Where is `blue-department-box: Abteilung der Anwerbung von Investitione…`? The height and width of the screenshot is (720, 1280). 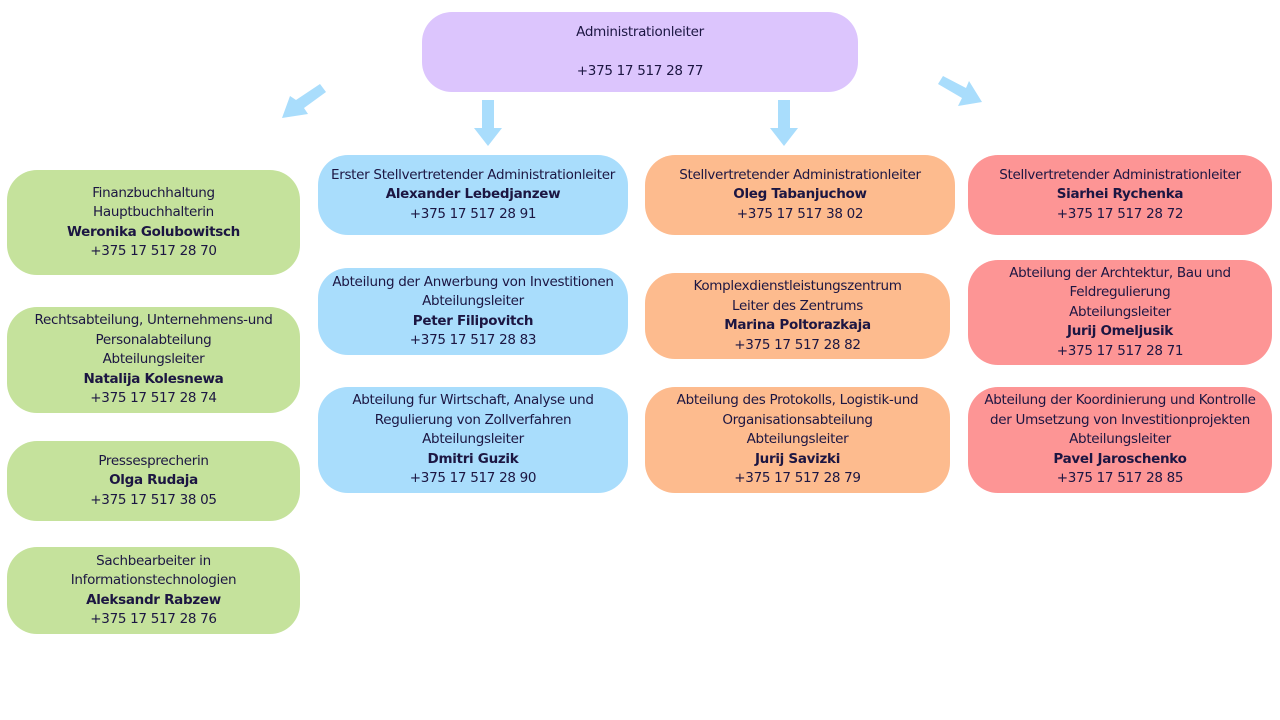
blue-department-box: Abteilung der Anwerbung von Investitione… is located at coordinates (473, 311).